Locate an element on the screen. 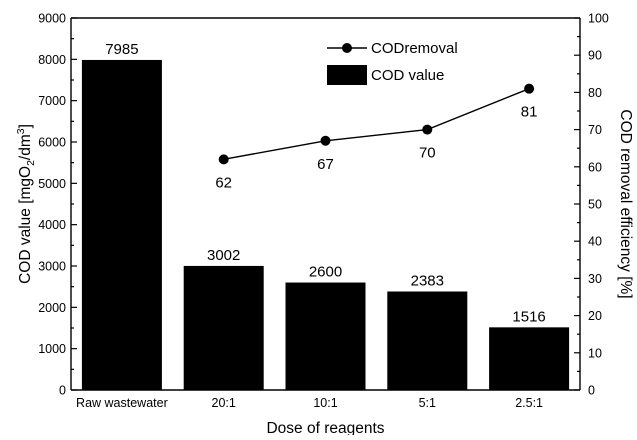 This screenshot has width=637, height=440. right-axis-title: COD removal efficiency [%] is located at coordinates (625, 203).